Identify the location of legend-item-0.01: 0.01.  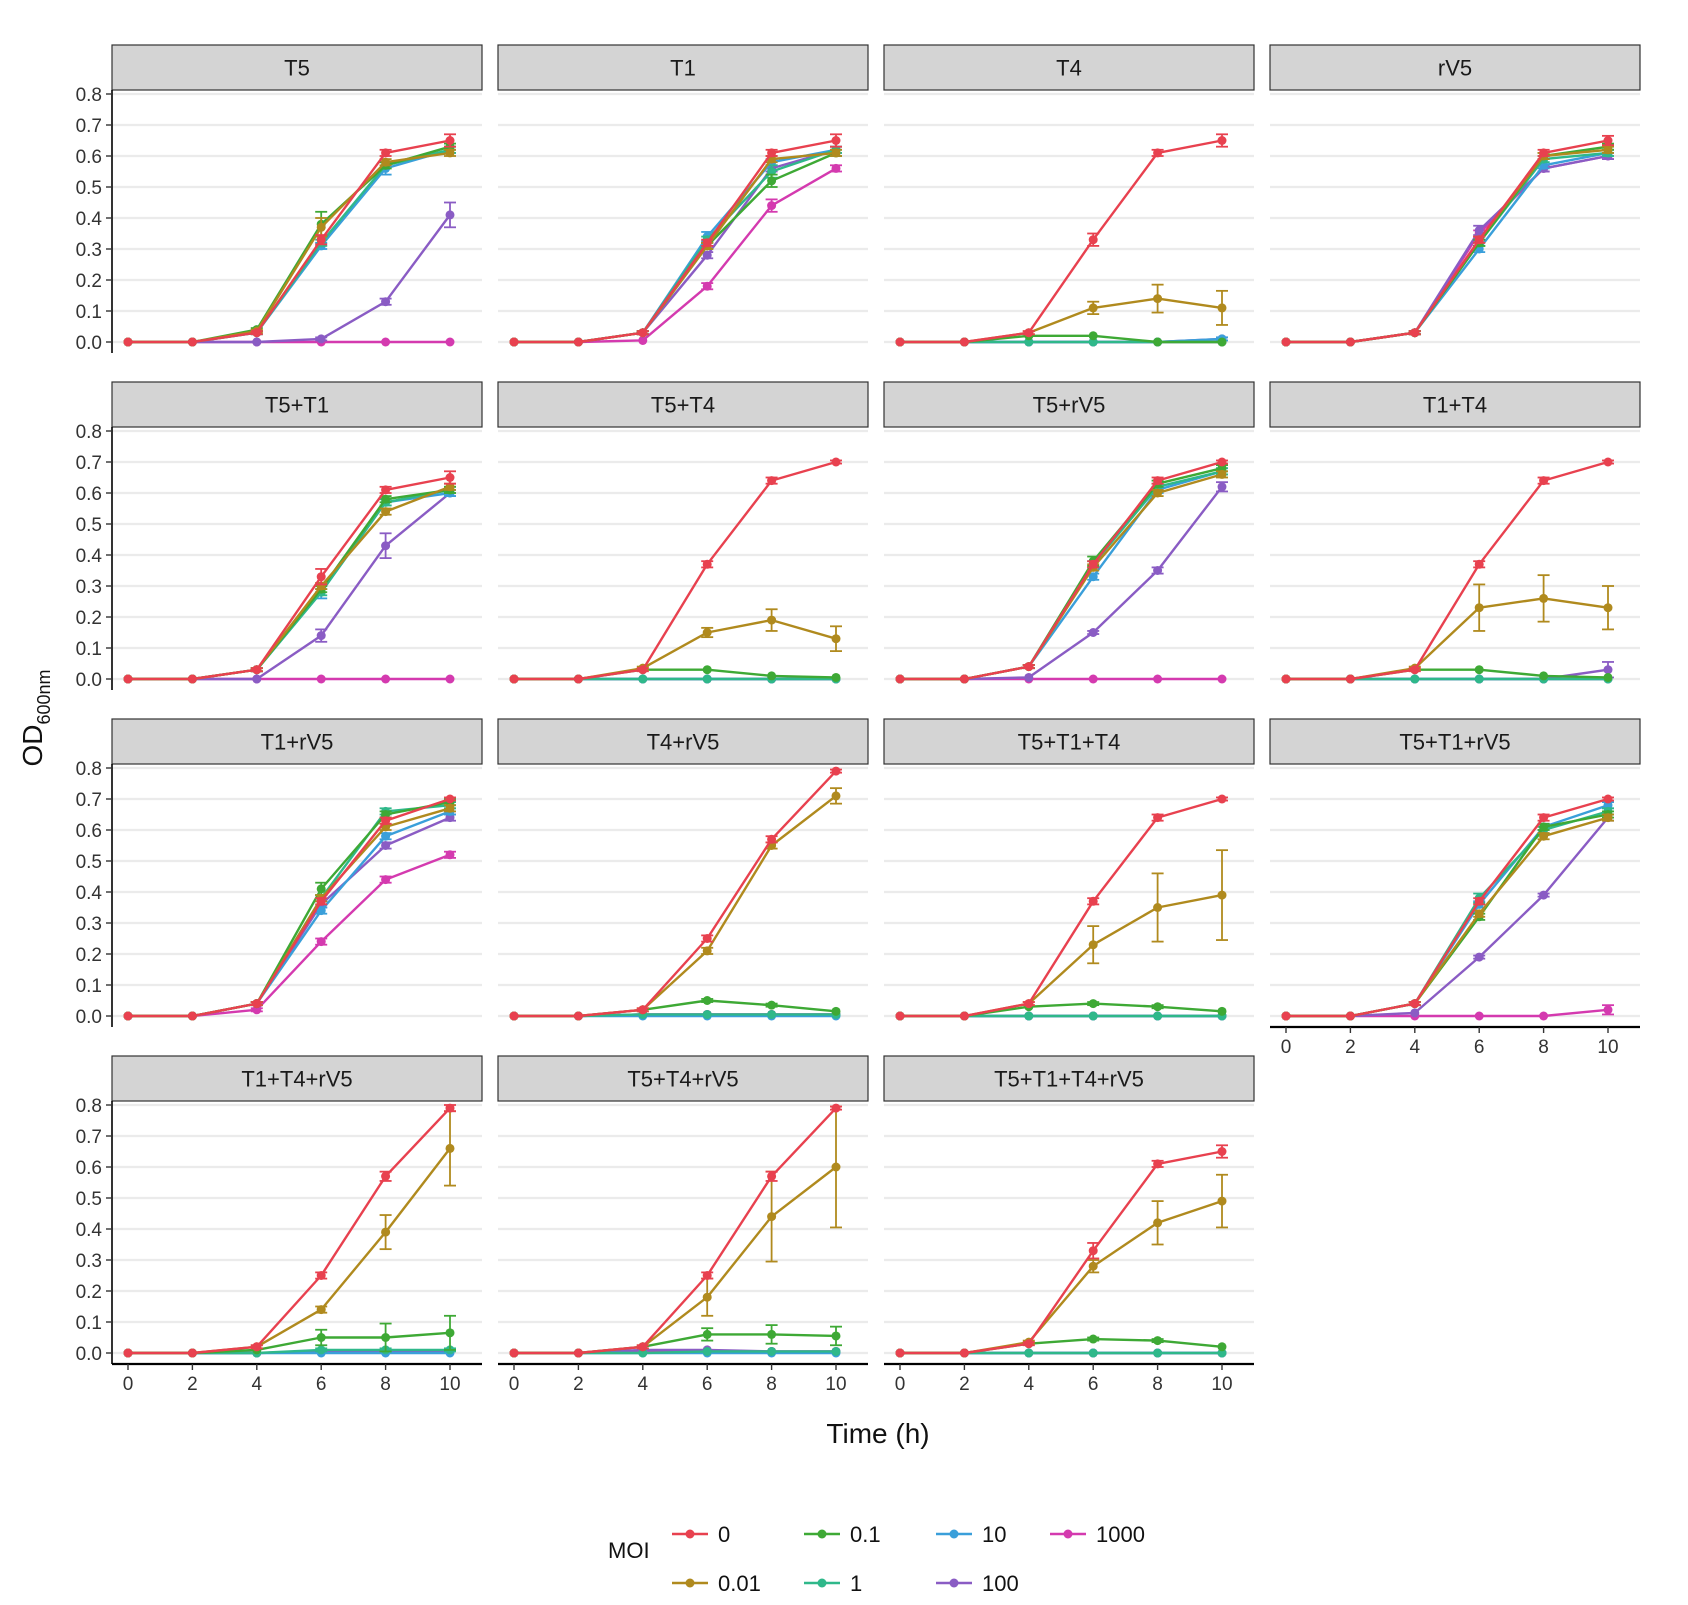
(716, 1583).